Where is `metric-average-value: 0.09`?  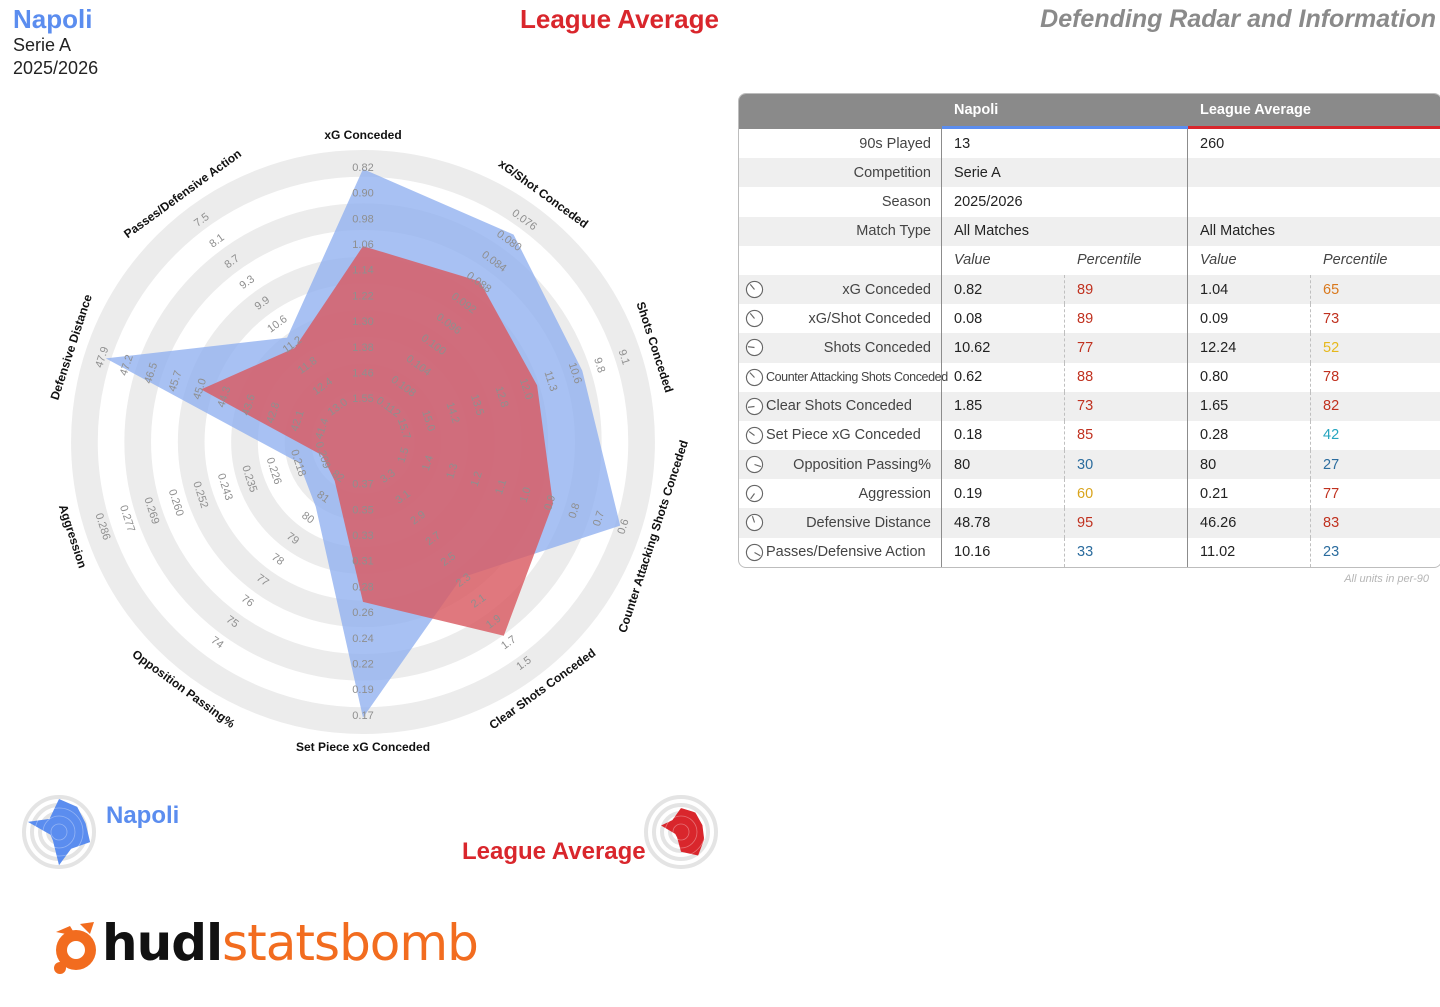 metric-average-value: 0.09 is located at coordinates (1249, 319).